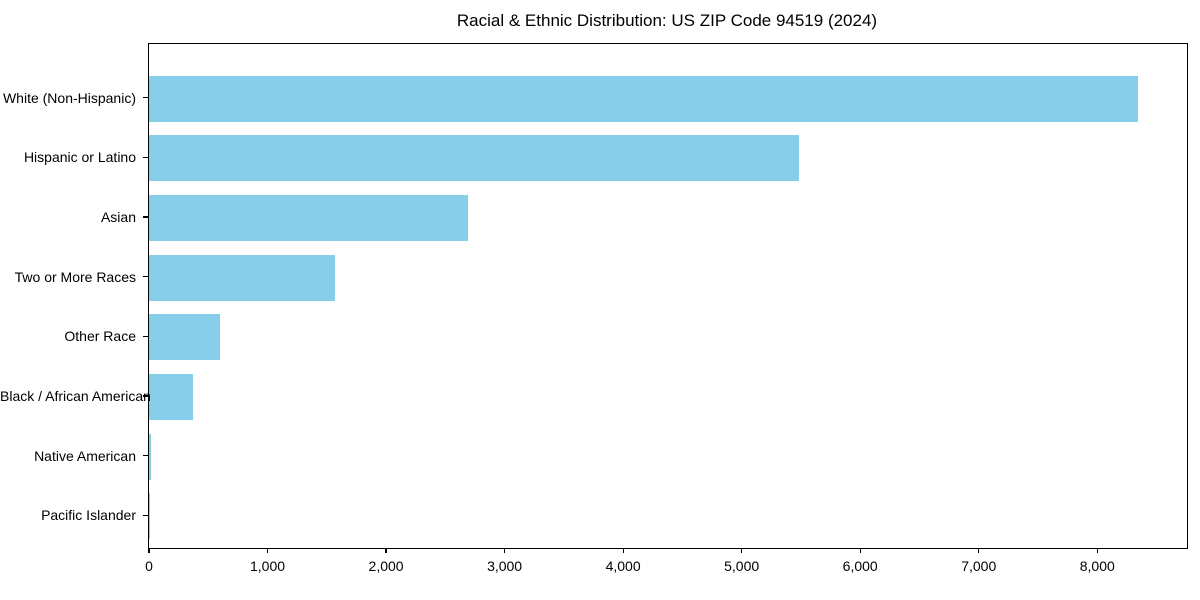 The image size is (1200, 600). I want to click on y-axis-label: White (Non-Hispanic), so click(69, 97).